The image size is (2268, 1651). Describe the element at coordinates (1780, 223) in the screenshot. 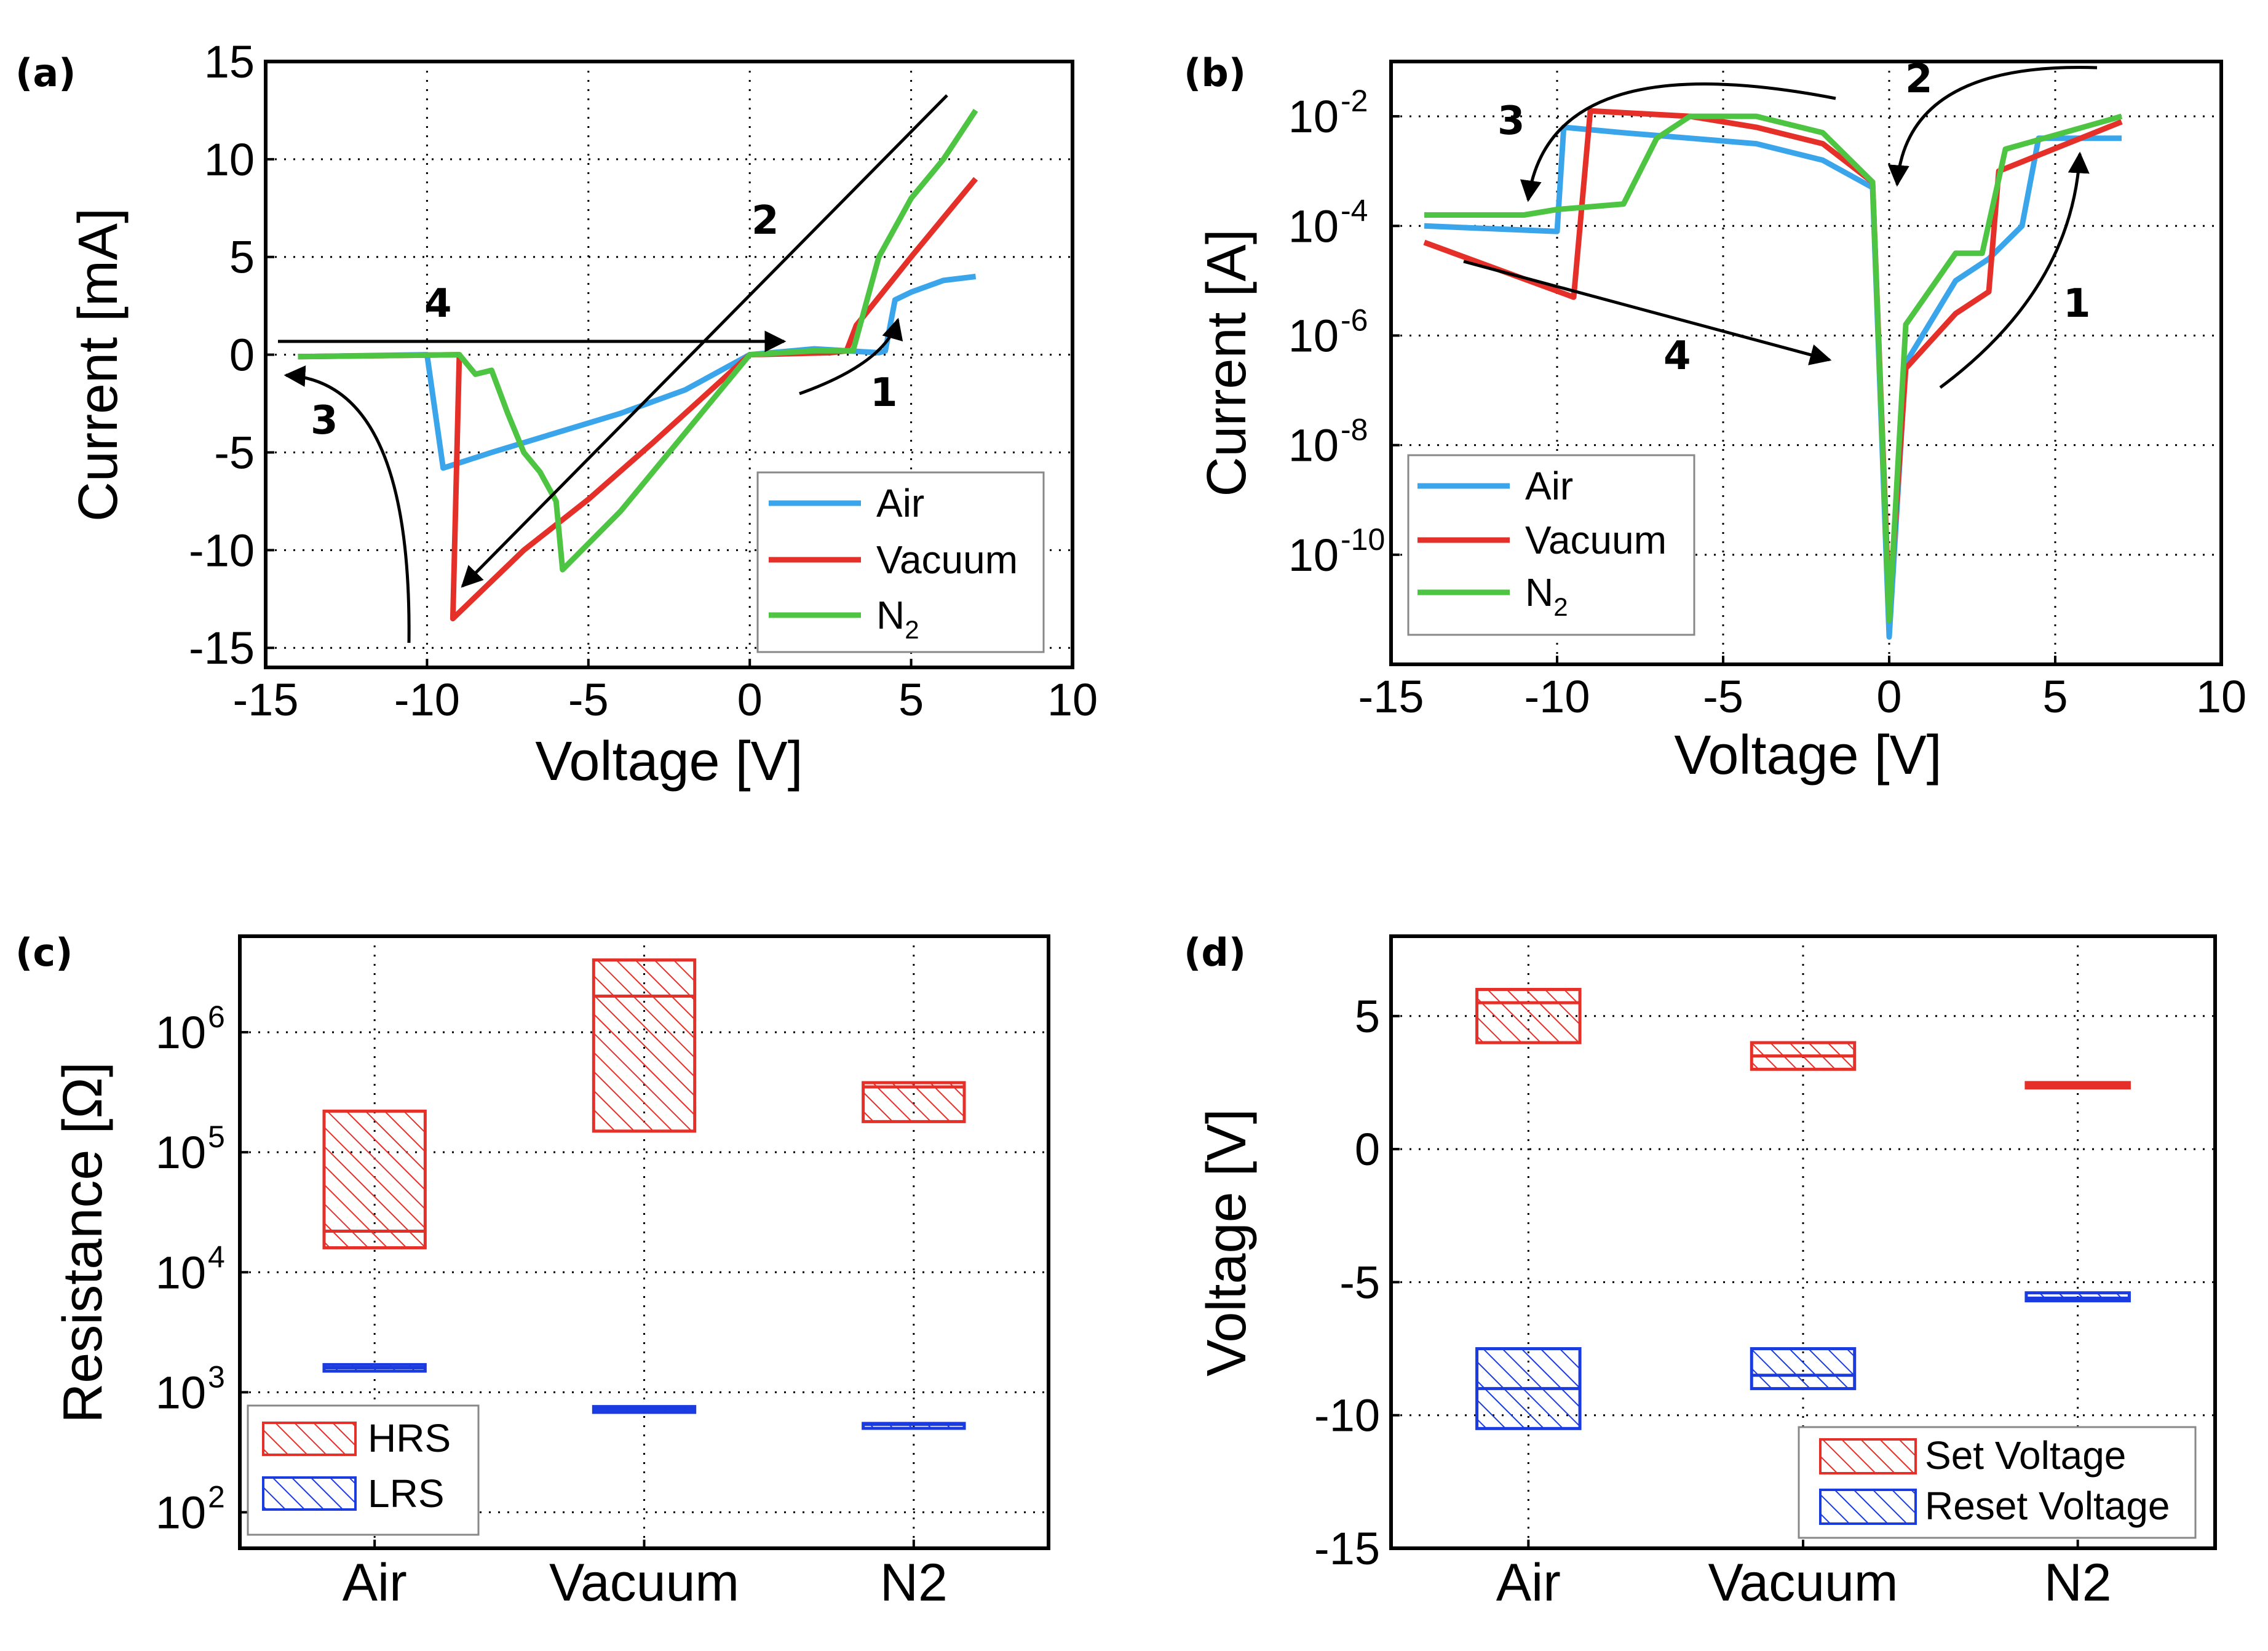

I see `panel-b-annotations: 1 2 3 4` at that location.